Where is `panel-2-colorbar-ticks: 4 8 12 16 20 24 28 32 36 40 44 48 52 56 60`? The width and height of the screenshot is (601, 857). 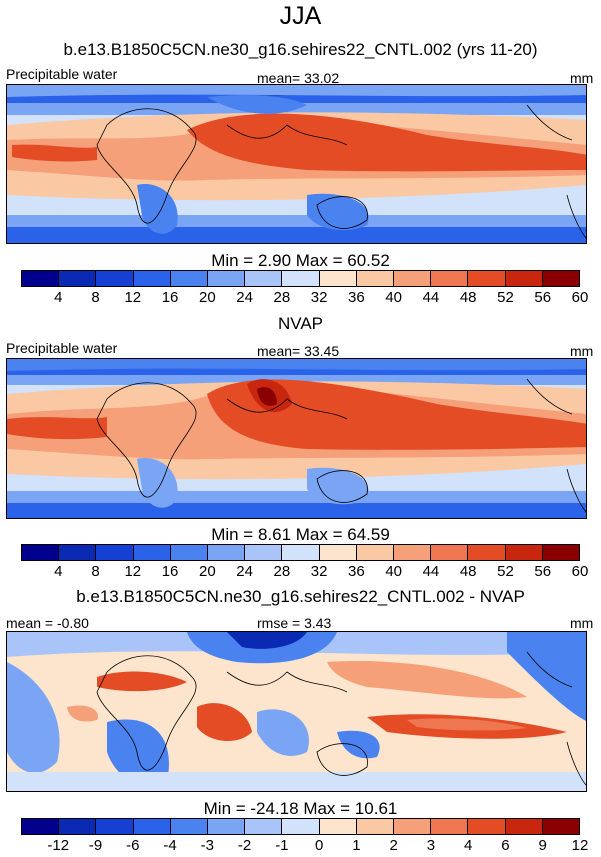 panel-2-colorbar-ticks: 4 8 12 16 20 24 28 32 36 40 44 48 52 56 60 is located at coordinates (304, 573).